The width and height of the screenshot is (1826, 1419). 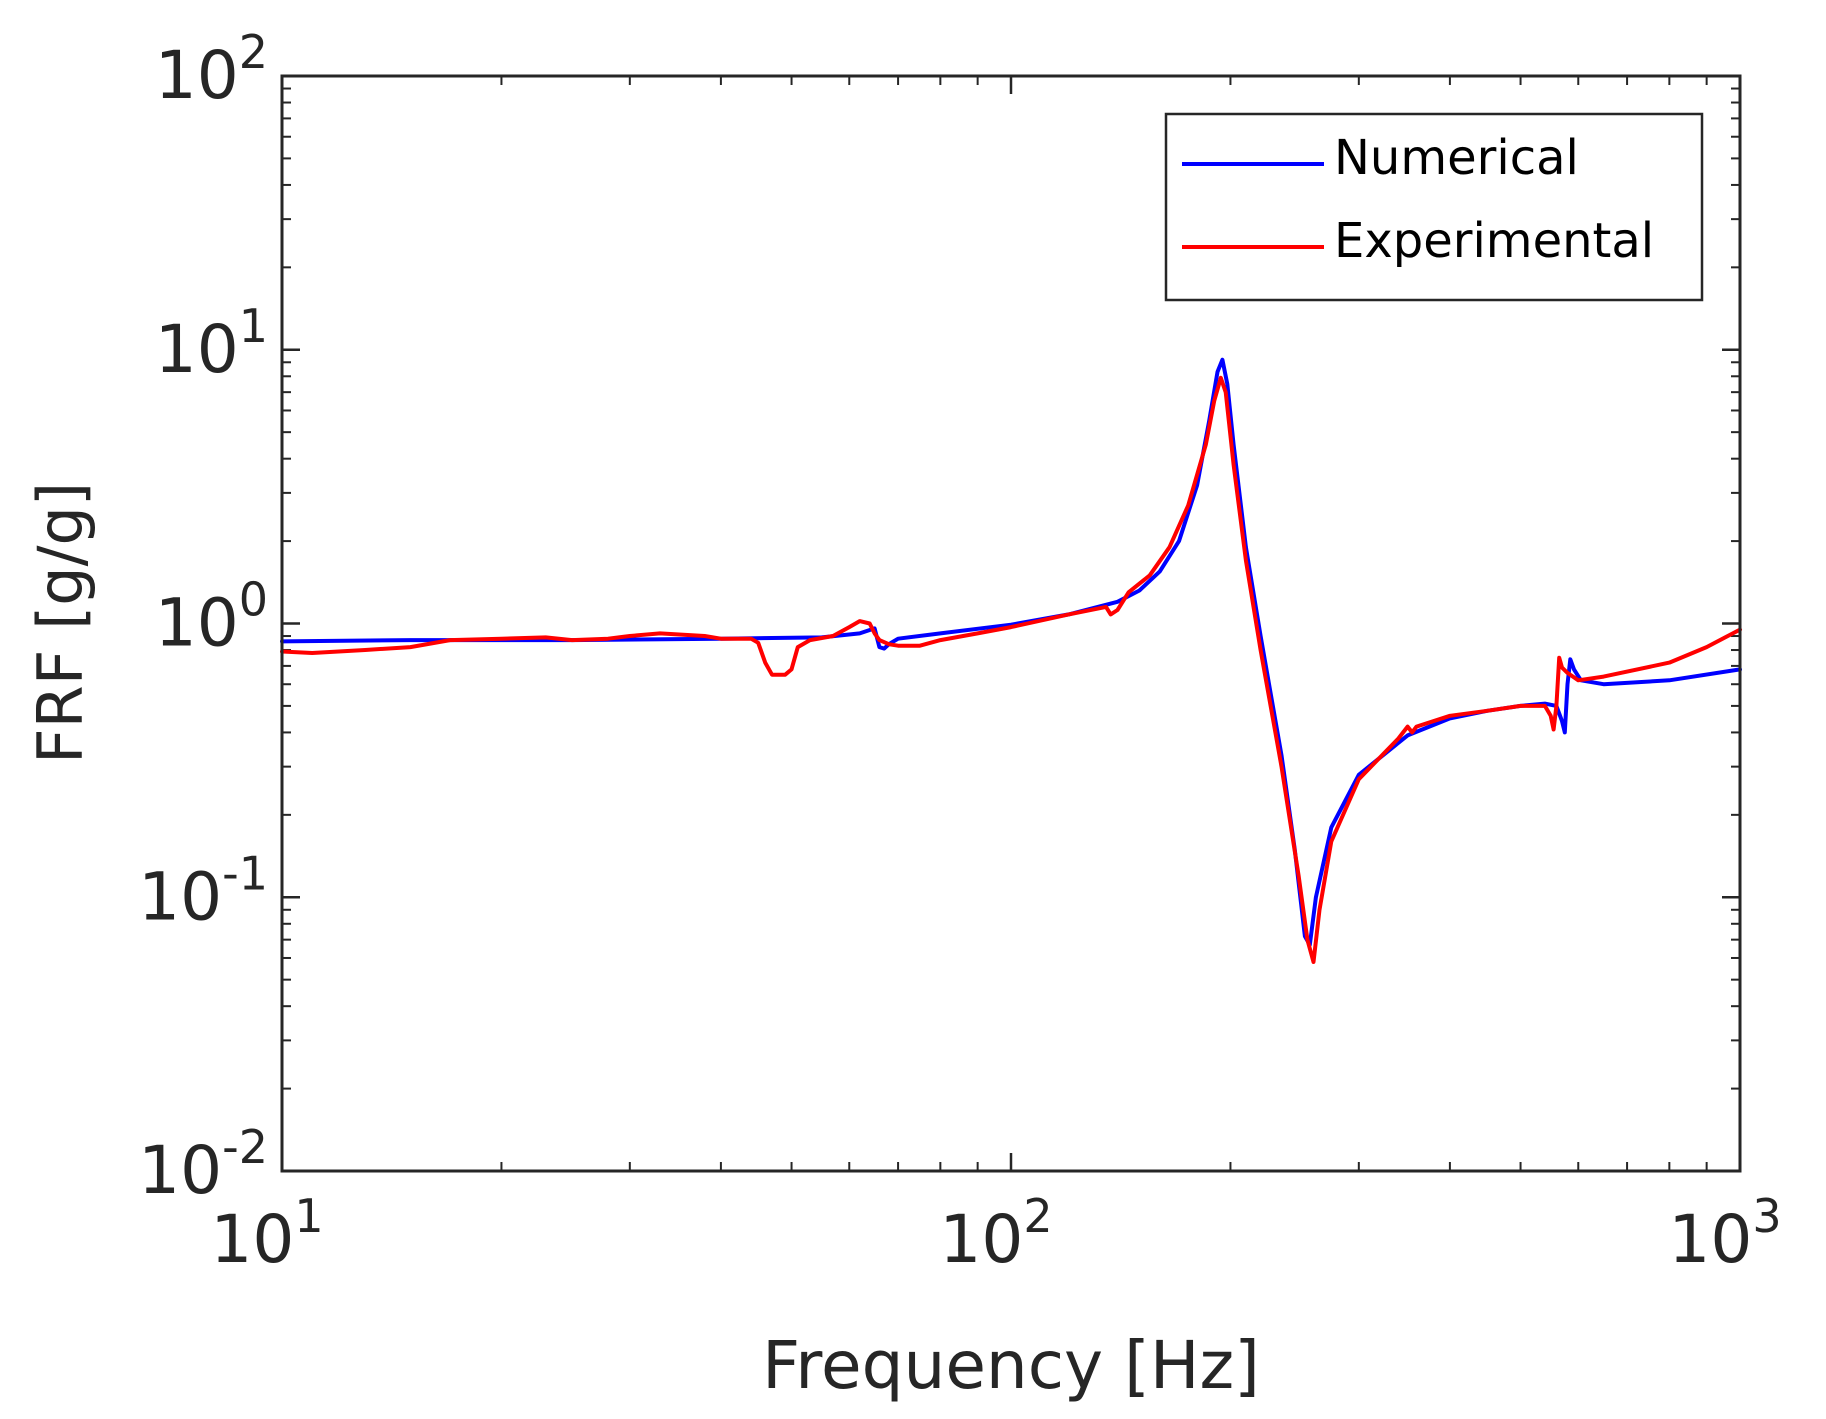 I want to click on y-tick-label: 10¹, so click(x=211, y=343).